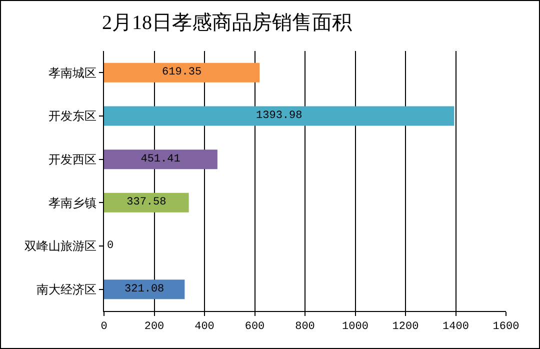 Image resolution: width=540 pixels, height=349 pixels. Describe the element at coordinates (405, 327) in the screenshot. I see `x-tick-label: 1200` at that location.